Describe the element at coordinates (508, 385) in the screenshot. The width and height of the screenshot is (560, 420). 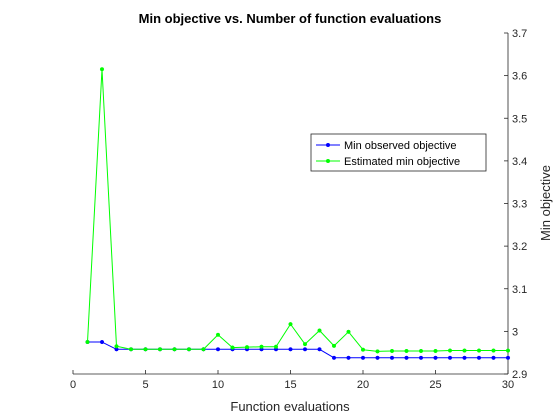
I see `x-tick-label: 30` at that location.